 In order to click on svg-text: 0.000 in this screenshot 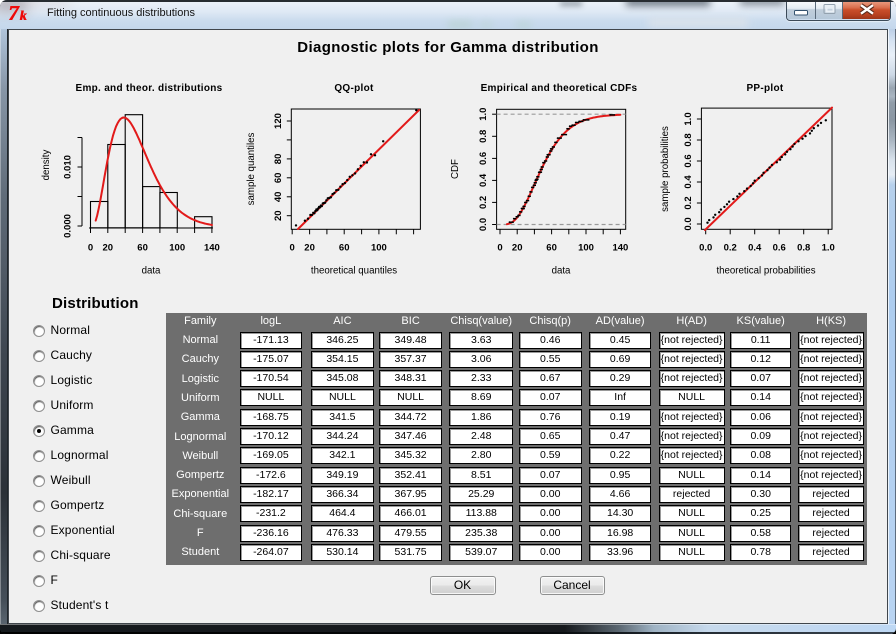, I will do `click(68, 226)`.